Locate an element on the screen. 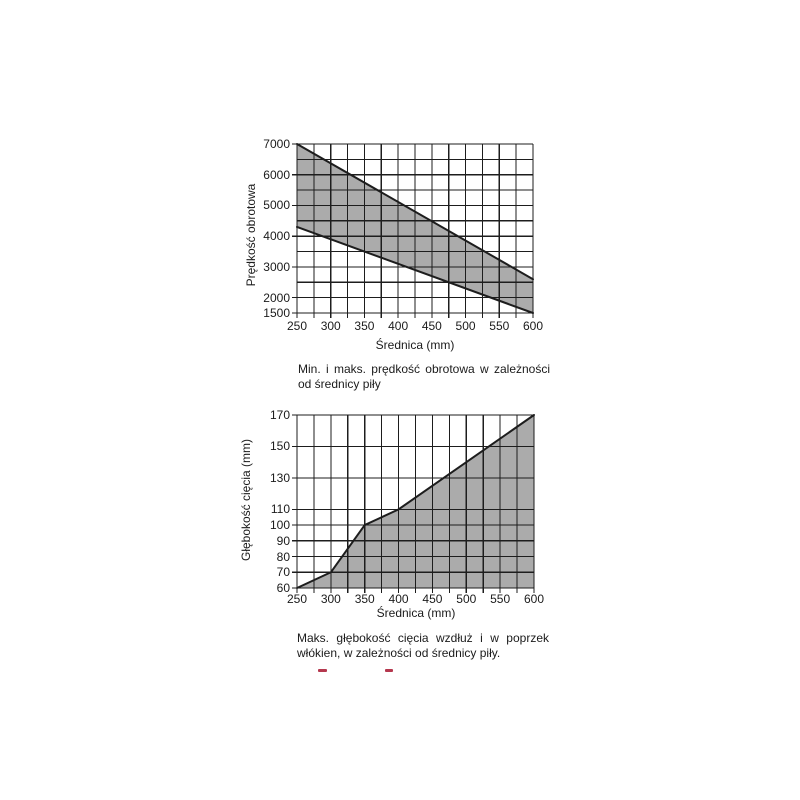 The image size is (800, 800). speed-chart-y-axis-title: Prędkość obrotowa is located at coordinates (251, 235).